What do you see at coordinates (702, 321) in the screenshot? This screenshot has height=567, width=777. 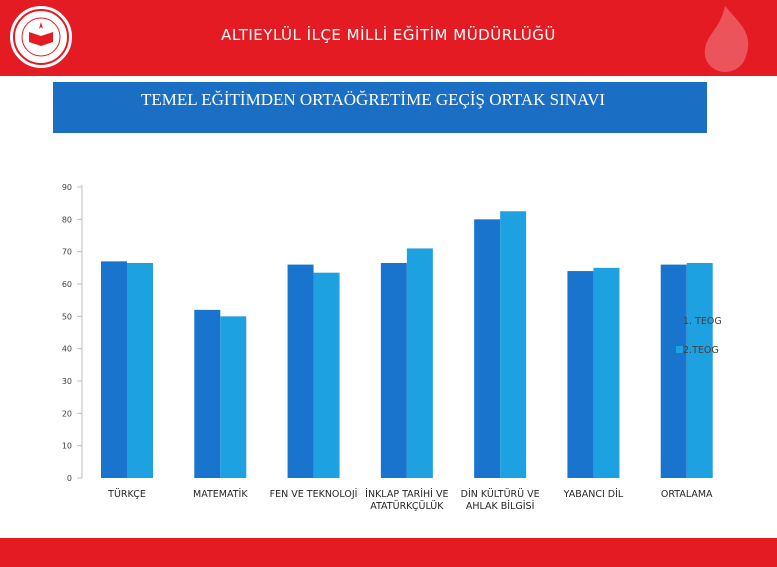 I see `legend-label: 1. TEOG` at bounding box center [702, 321].